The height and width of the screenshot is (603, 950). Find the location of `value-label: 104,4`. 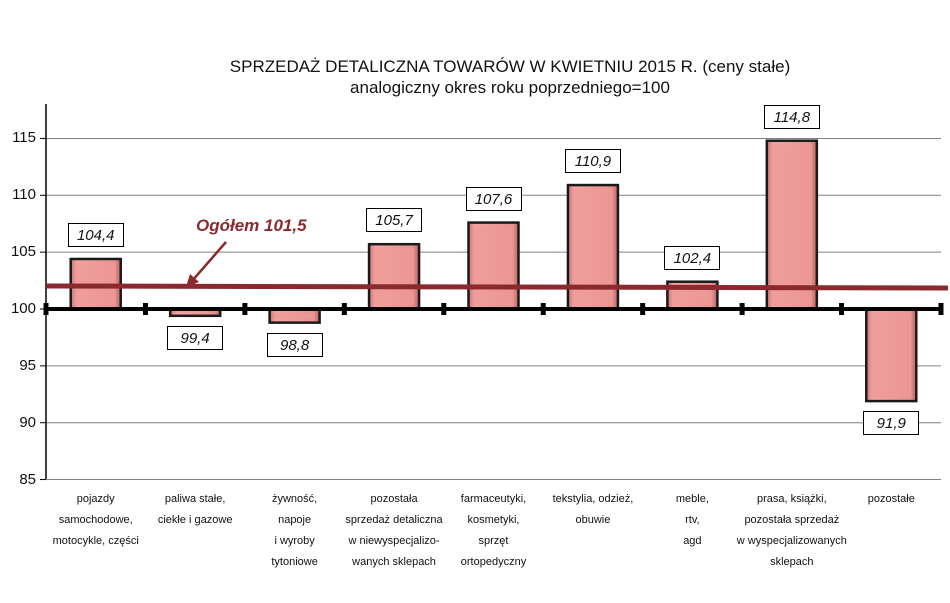

value-label: 104,4 is located at coordinates (95, 234).